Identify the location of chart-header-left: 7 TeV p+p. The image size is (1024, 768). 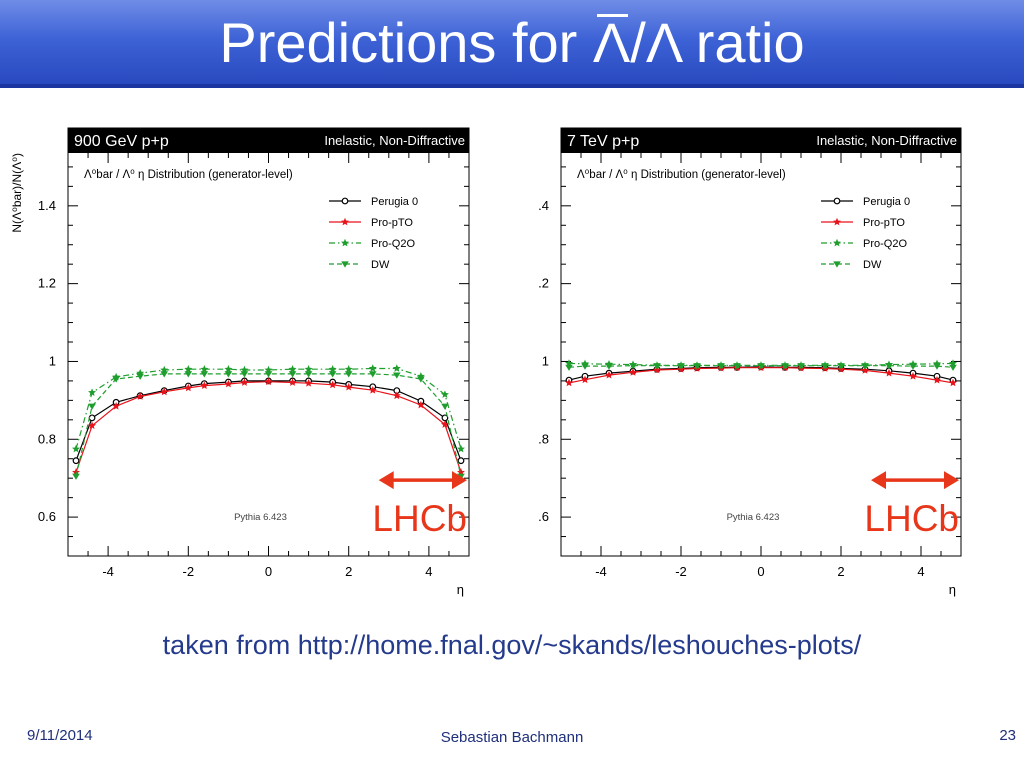
(603, 141).